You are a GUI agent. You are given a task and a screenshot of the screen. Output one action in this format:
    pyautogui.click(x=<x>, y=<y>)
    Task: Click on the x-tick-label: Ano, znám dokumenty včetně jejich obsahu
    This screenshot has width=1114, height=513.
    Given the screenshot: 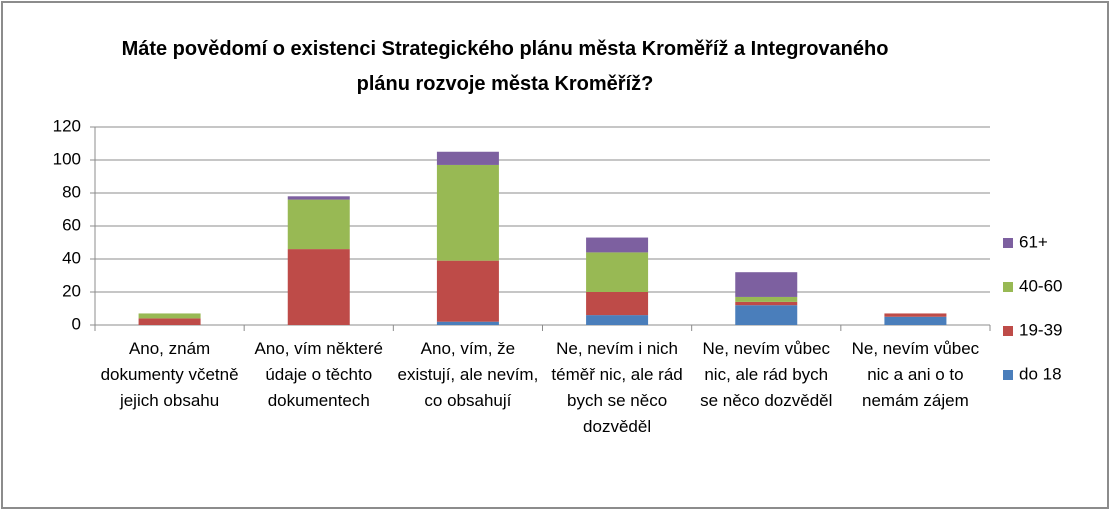 What is the action you would take?
    pyautogui.click(x=169, y=374)
    